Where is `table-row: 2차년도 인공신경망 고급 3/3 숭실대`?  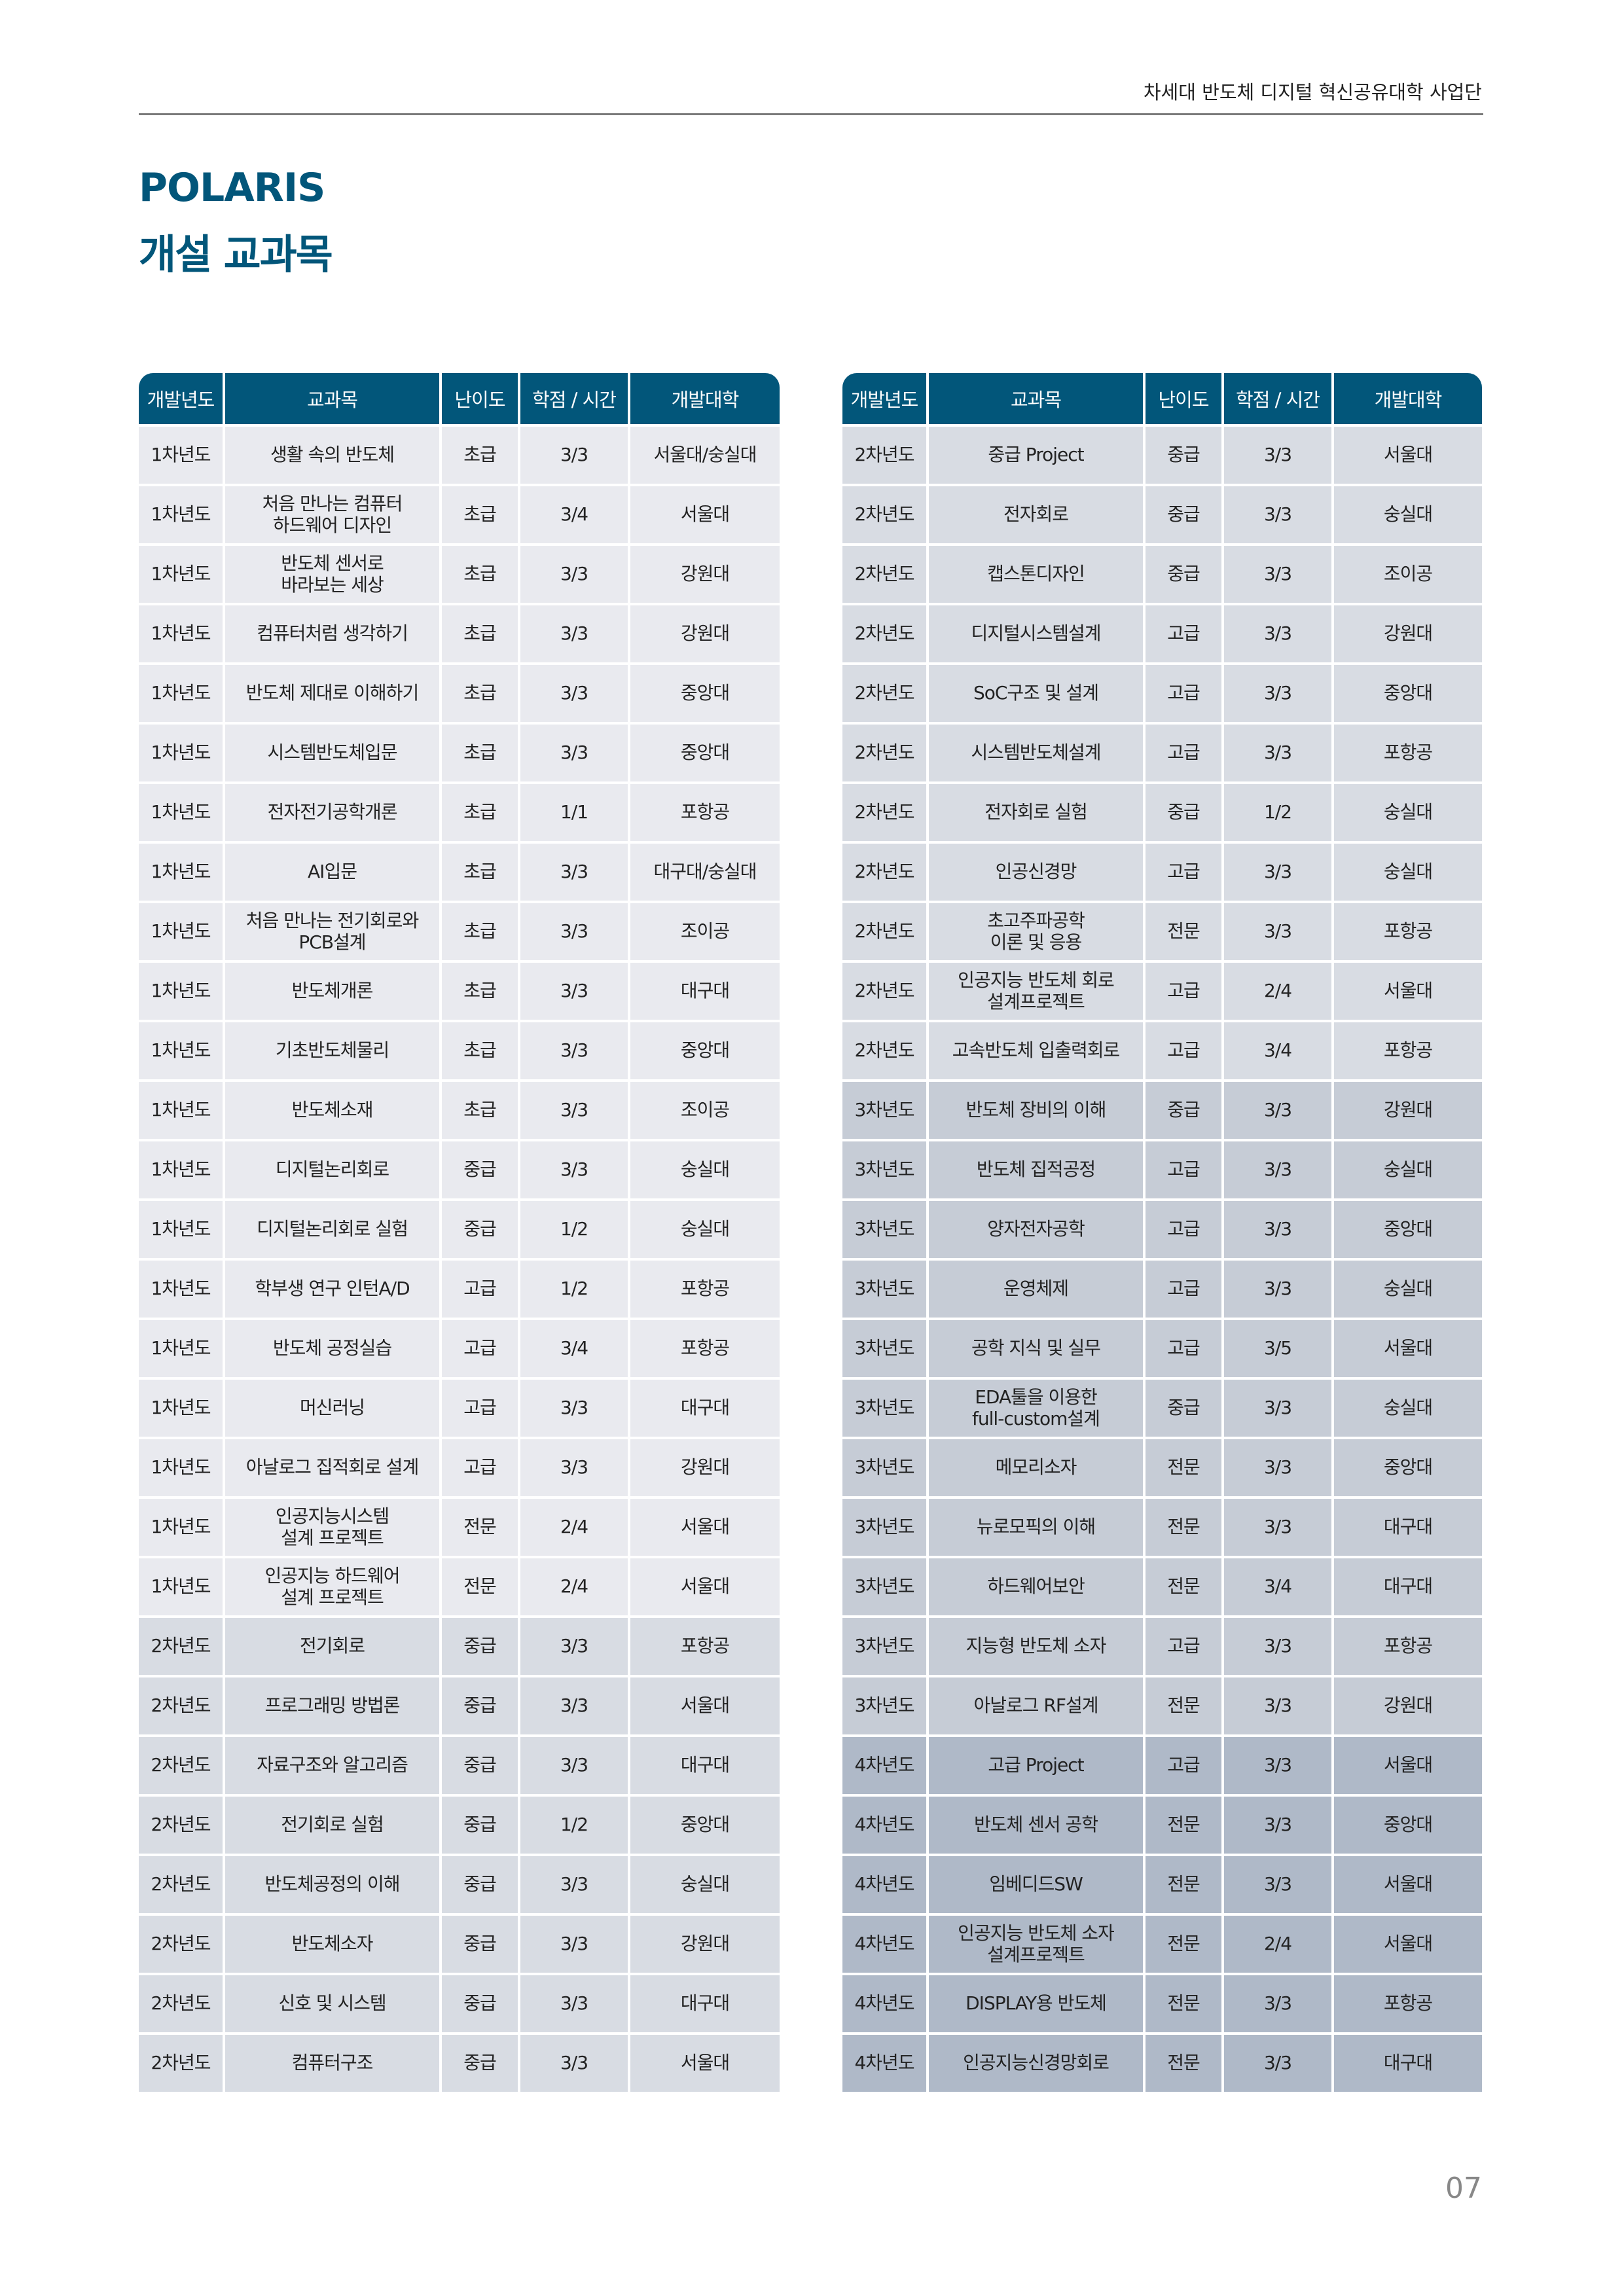 table-row: 2차년도 인공신경망 고급 3/3 숭실대 is located at coordinates (1162, 872).